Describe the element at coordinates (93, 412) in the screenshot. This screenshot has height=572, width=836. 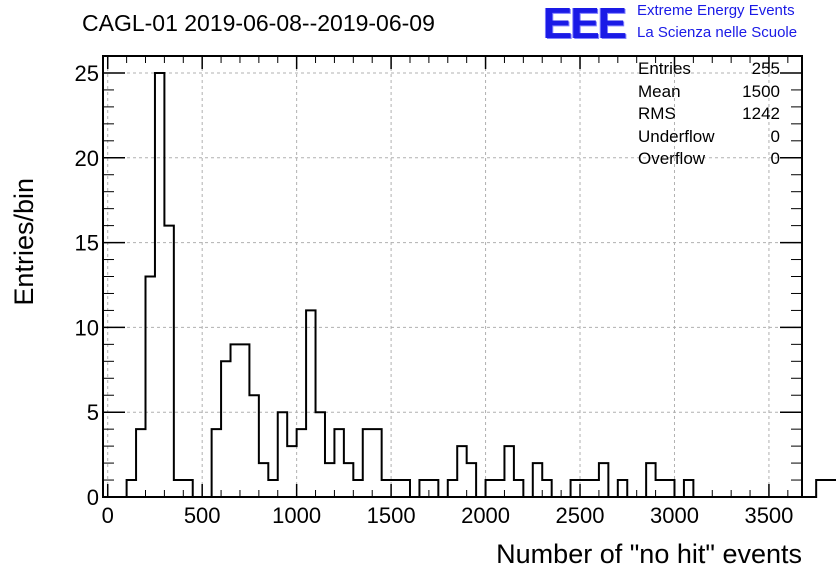
I see `y-tick-label: 5` at that location.